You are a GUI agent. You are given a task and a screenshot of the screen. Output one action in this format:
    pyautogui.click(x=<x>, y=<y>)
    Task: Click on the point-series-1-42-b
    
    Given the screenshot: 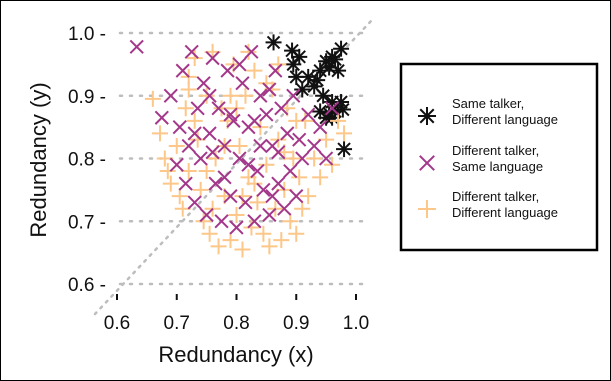 What is the action you would take?
    pyautogui.click(x=293, y=95)
    